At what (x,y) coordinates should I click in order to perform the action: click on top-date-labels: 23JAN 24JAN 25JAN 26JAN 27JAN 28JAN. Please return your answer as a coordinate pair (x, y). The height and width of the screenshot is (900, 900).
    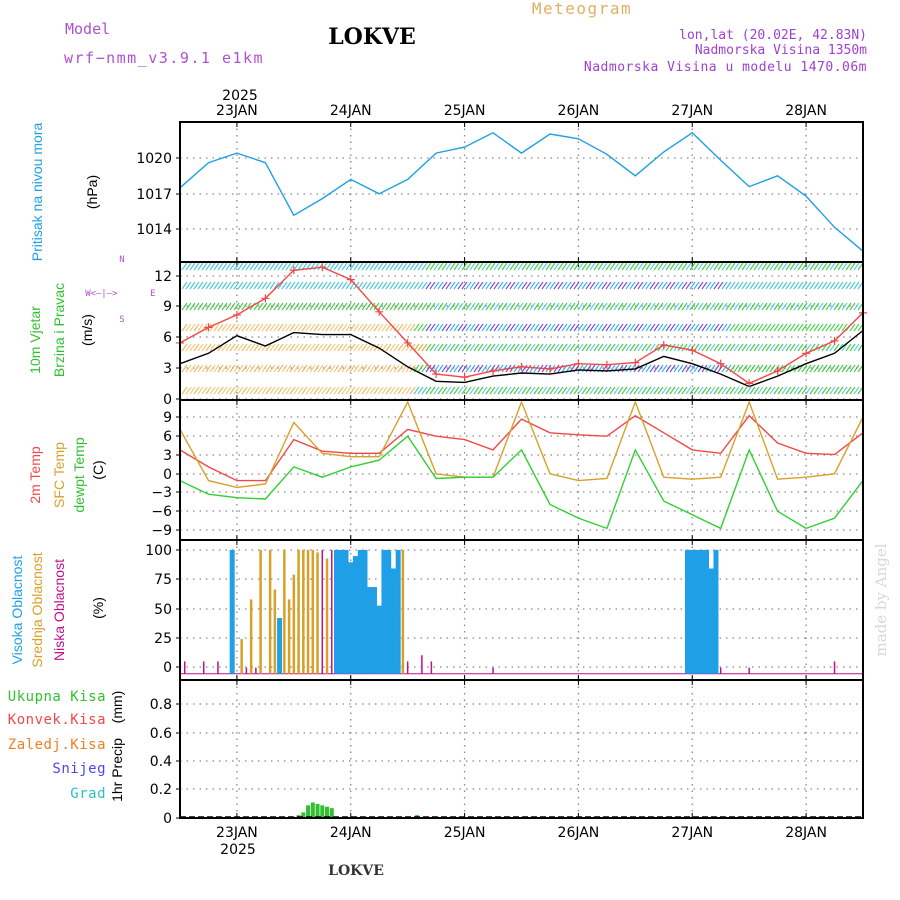
    Looking at the image, I should click on (521, 111).